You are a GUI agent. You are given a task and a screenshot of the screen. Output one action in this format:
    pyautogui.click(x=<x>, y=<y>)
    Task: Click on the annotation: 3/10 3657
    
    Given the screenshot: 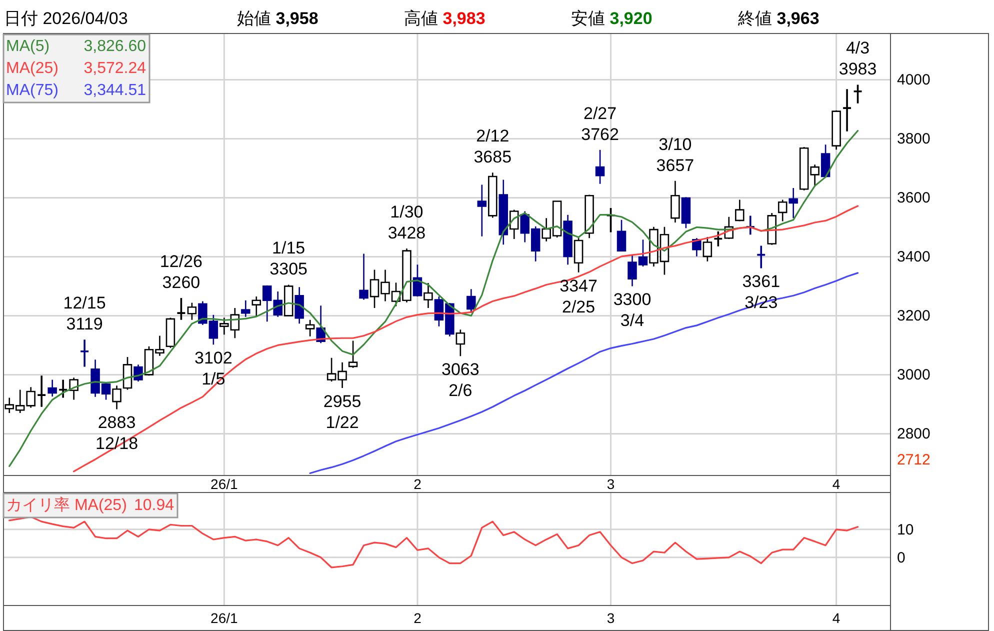 What is the action you would take?
    pyautogui.click(x=675, y=154)
    